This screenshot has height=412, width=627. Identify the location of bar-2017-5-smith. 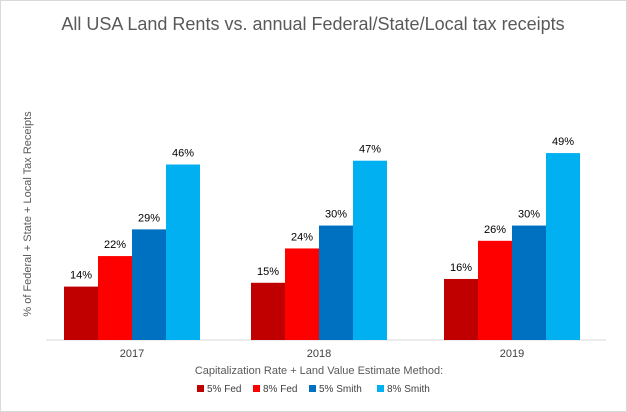
(149, 284).